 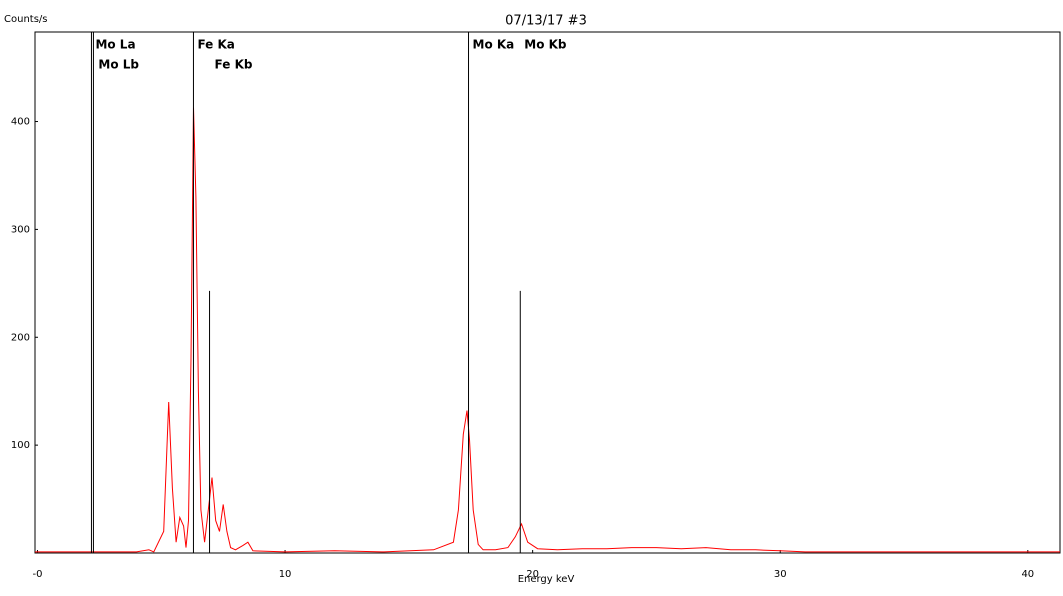 I want to click on x-tick-label: 10, so click(x=285, y=574).